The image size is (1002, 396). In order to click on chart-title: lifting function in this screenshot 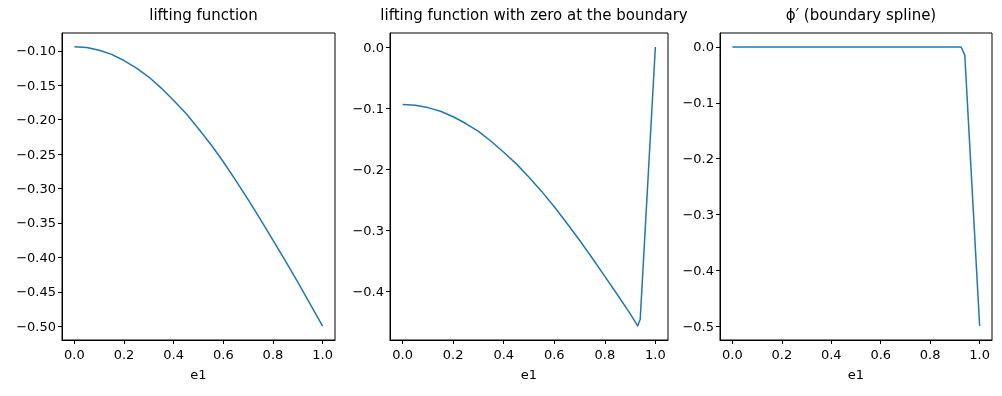, I will do `click(203, 14)`.